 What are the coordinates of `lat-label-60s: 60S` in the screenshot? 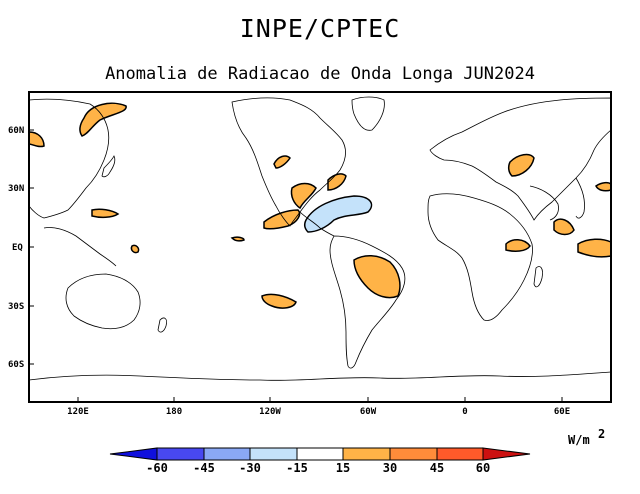 It's located at (16, 365).